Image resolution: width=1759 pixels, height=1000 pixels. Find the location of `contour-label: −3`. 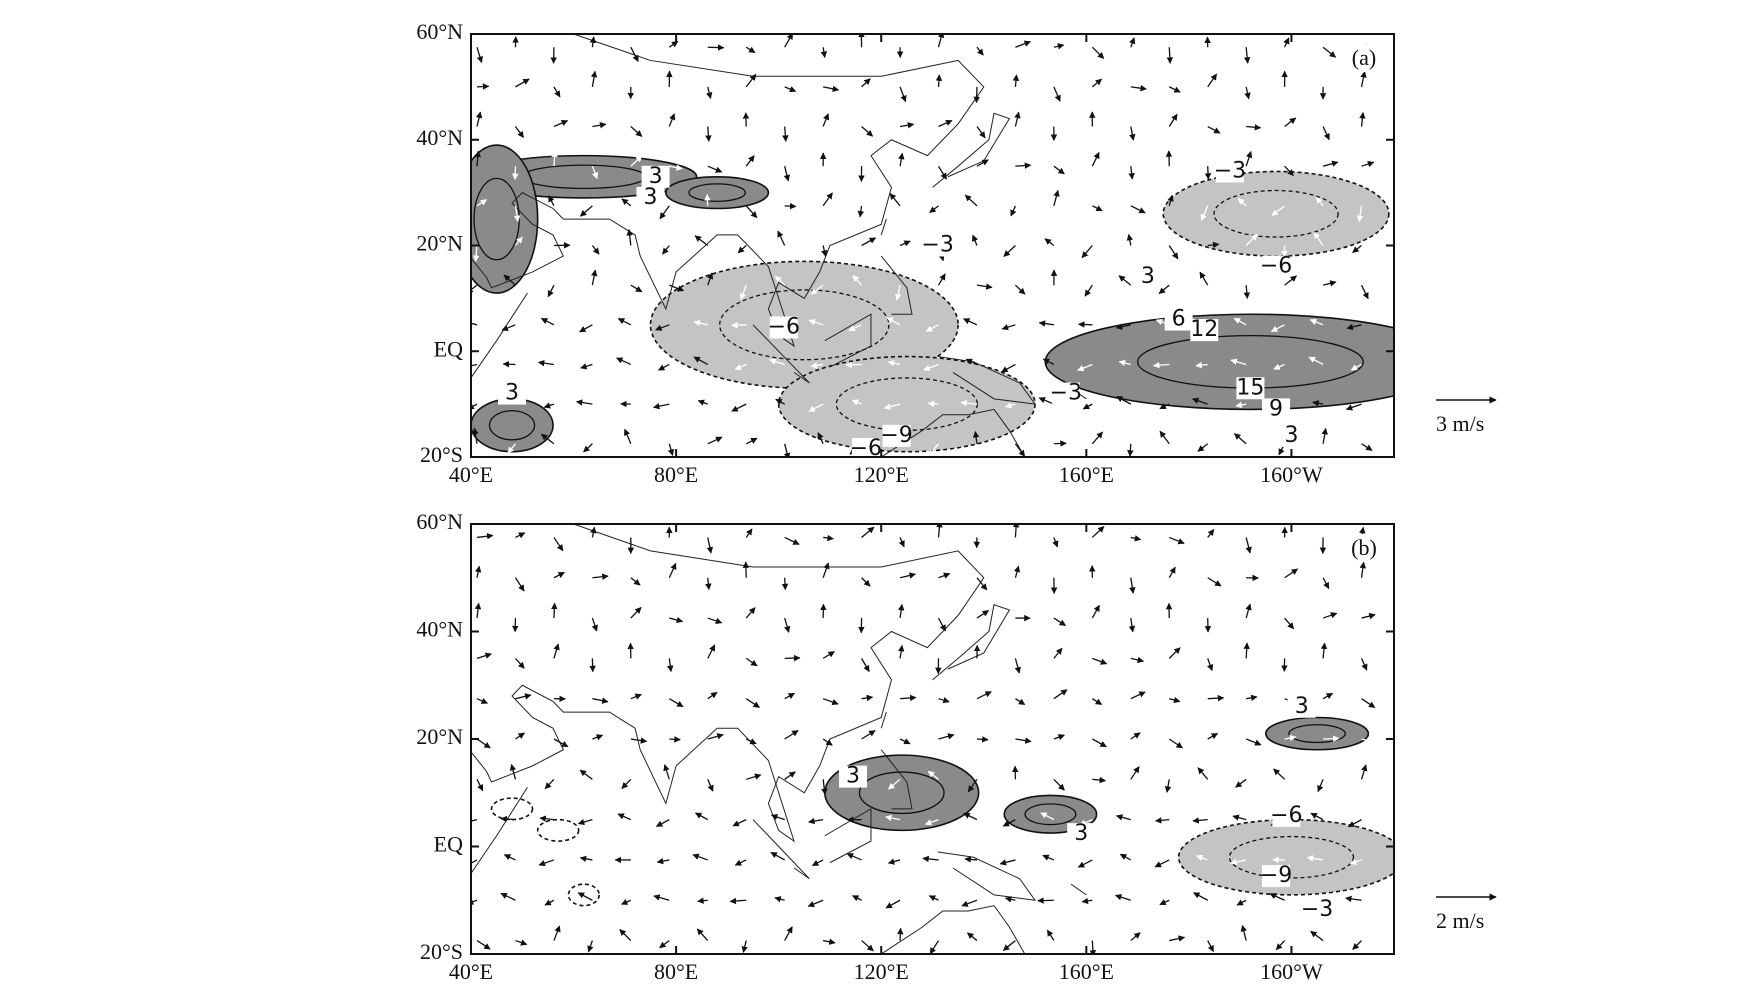

contour-label: −3 is located at coordinates (1230, 170).